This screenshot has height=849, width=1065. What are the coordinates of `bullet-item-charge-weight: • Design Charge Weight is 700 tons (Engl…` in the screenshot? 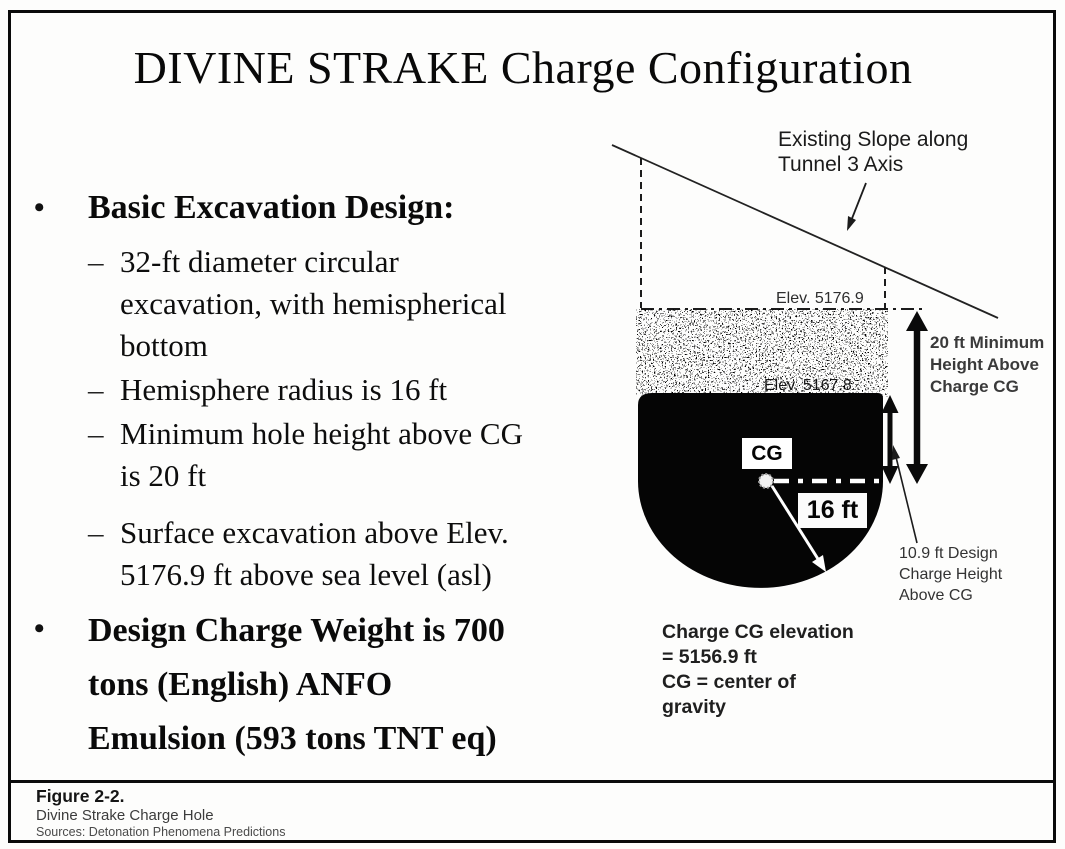 It's located at (328, 685).